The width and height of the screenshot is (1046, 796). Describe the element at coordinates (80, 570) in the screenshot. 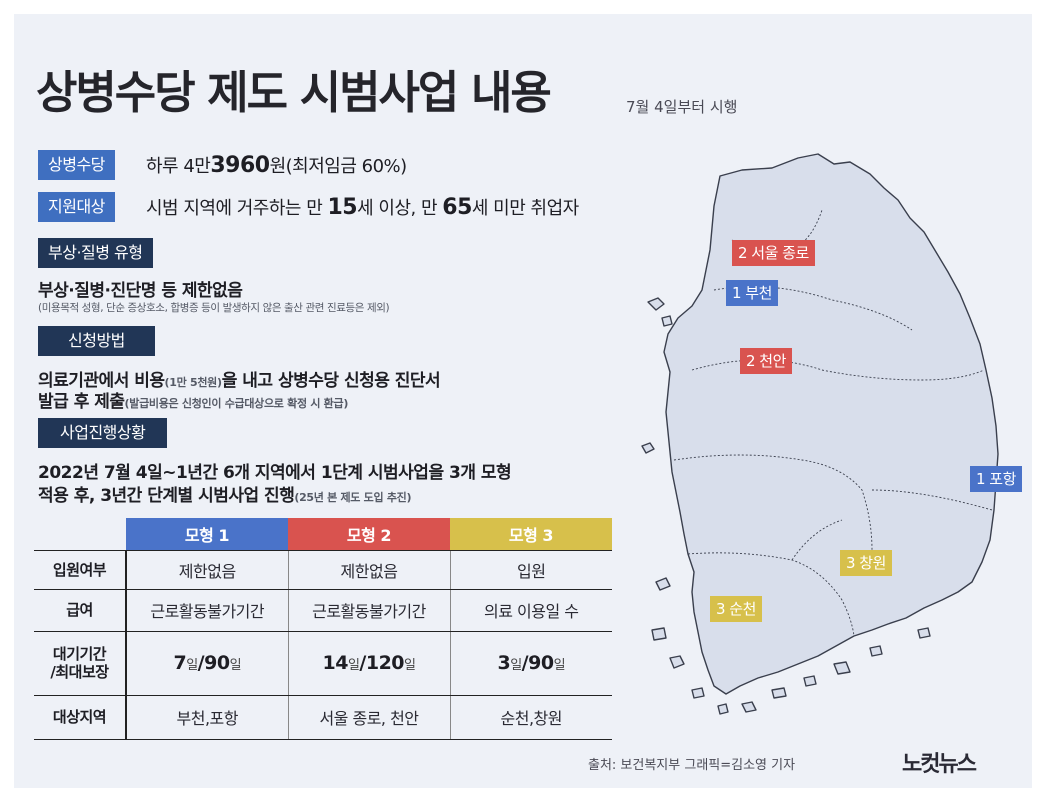

I see `row-label-hospitalization: 입원여부` at that location.